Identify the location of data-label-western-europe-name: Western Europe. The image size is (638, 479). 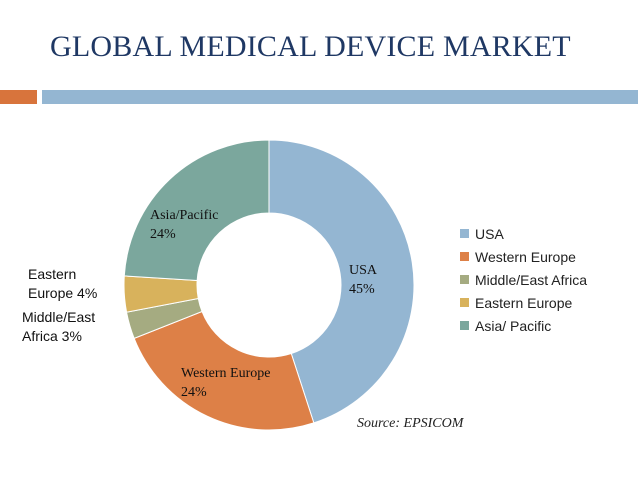
(225, 373).